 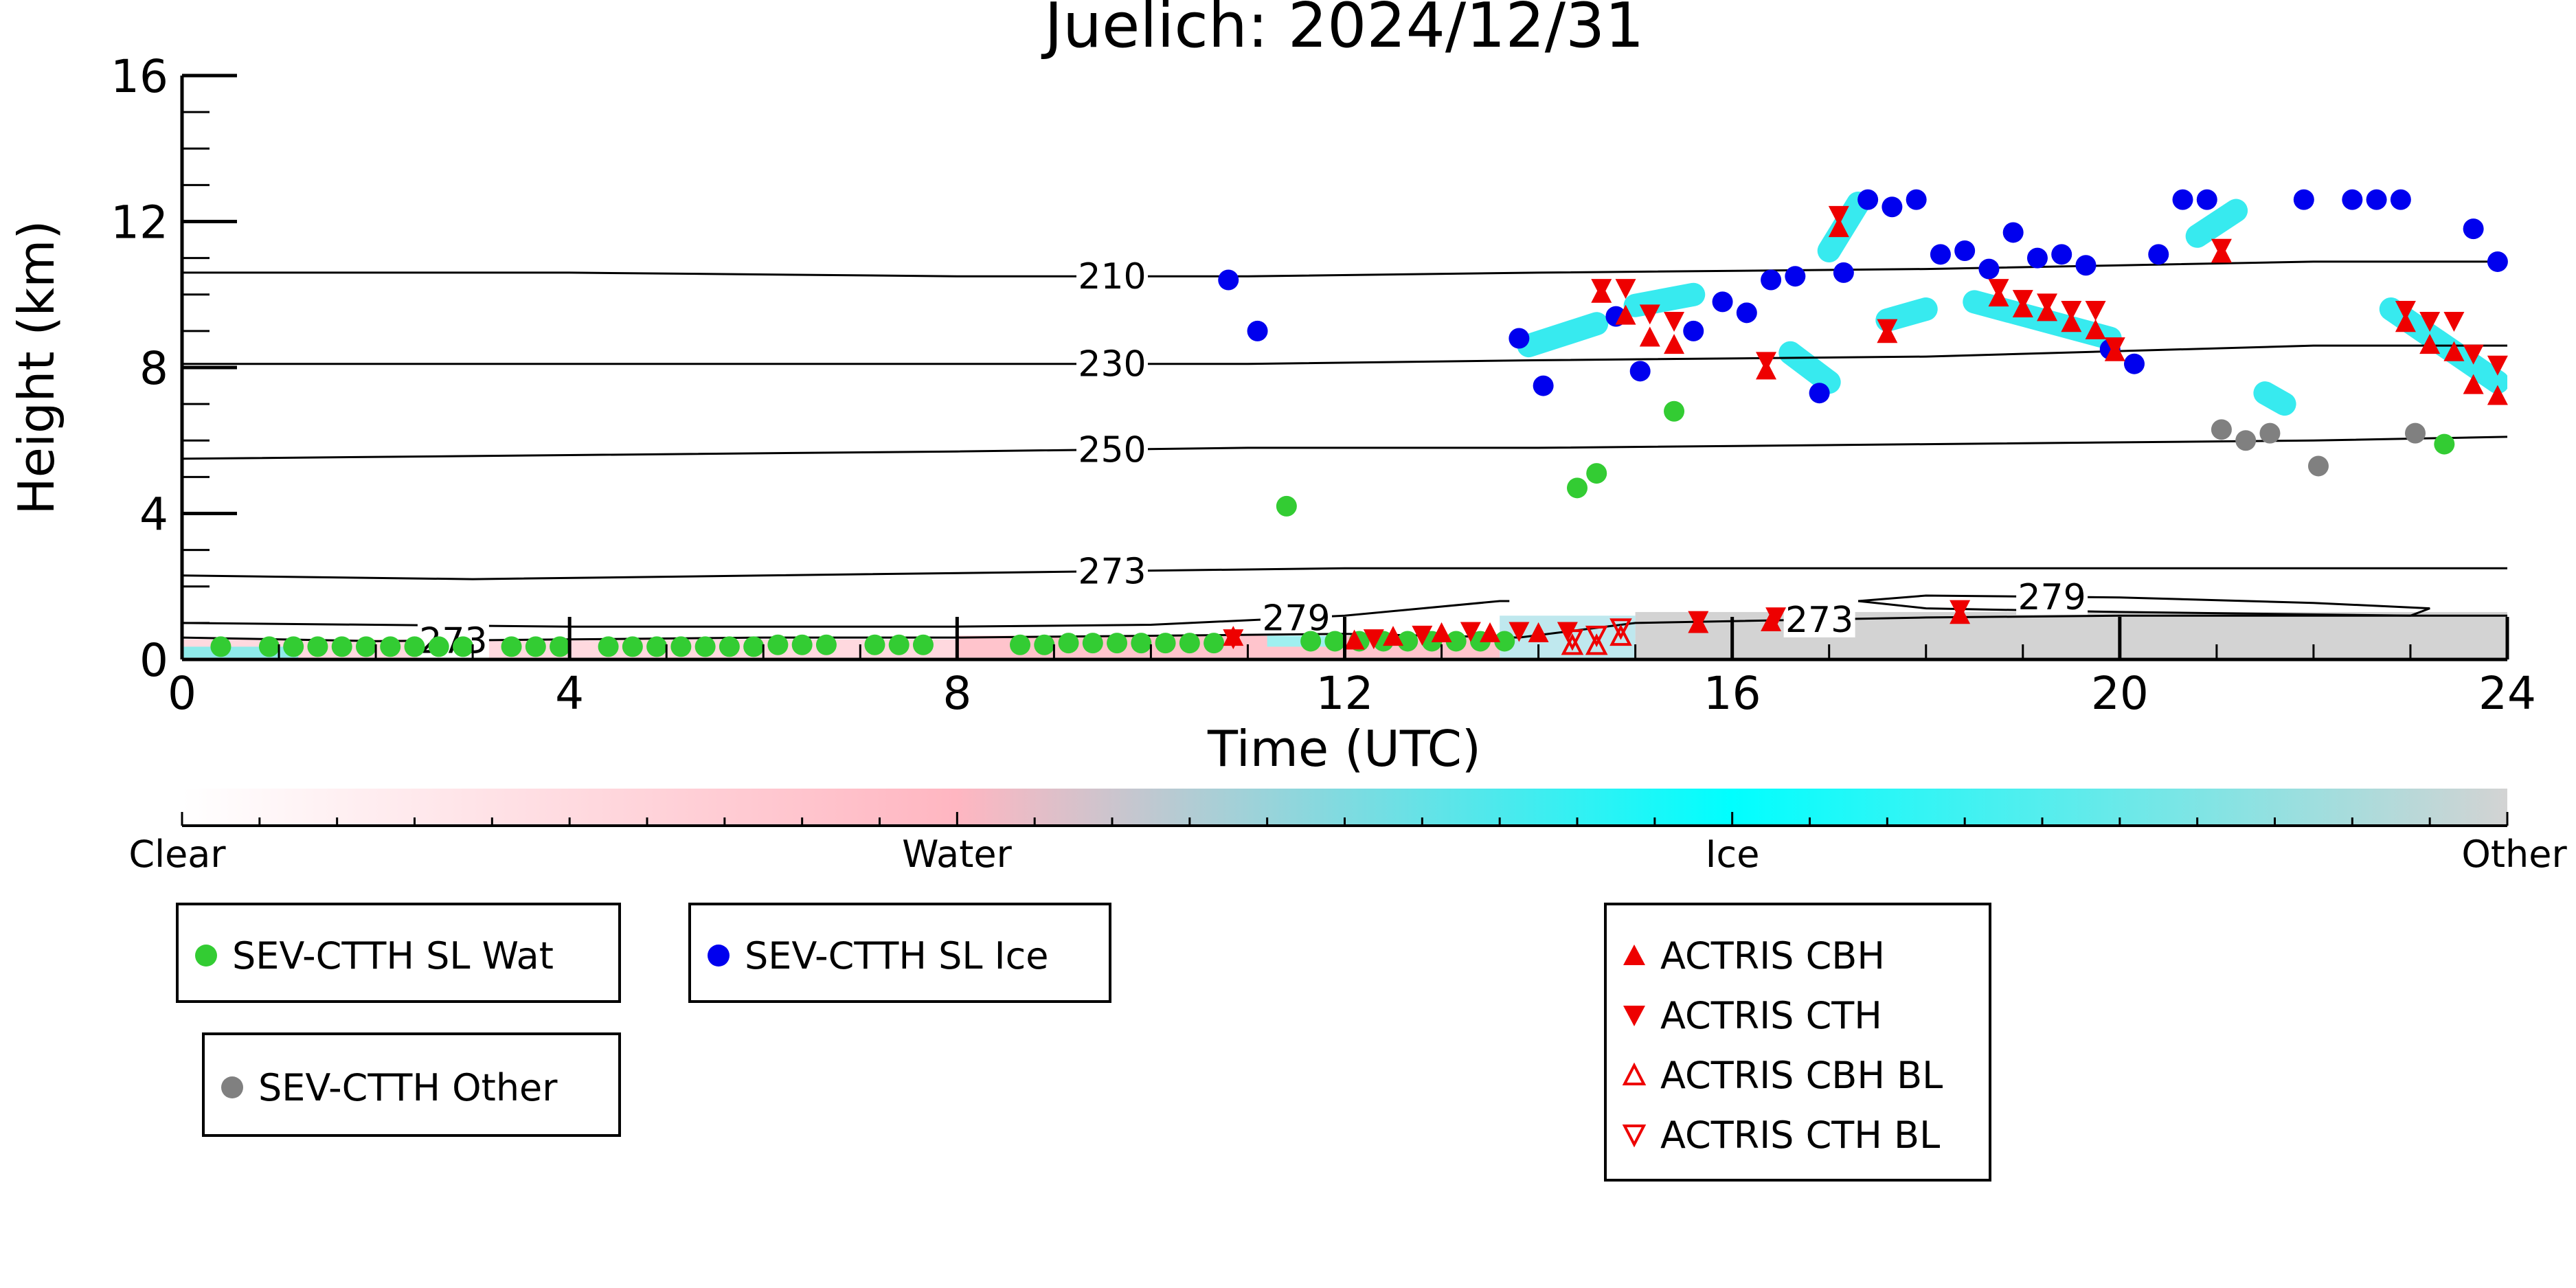 What do you see at coordinates (139, 222) in the screenshot?
I see `y-tick-label: 12` at bounding box center [139, 222].